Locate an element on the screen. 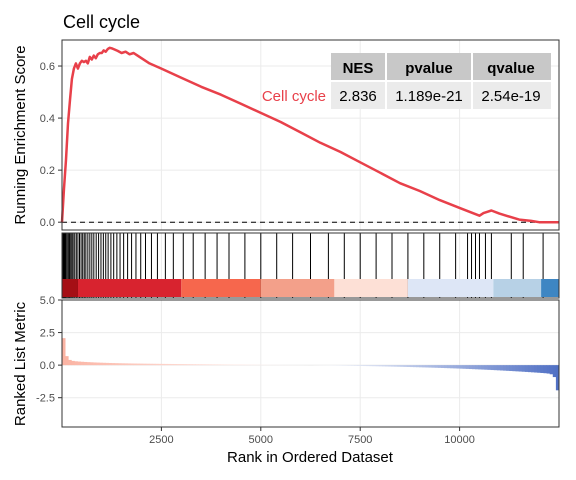 Image resolution: width=576 pixels, height=480 pixels. x-tick-label: 2500 is located at coordinates (161, 440).